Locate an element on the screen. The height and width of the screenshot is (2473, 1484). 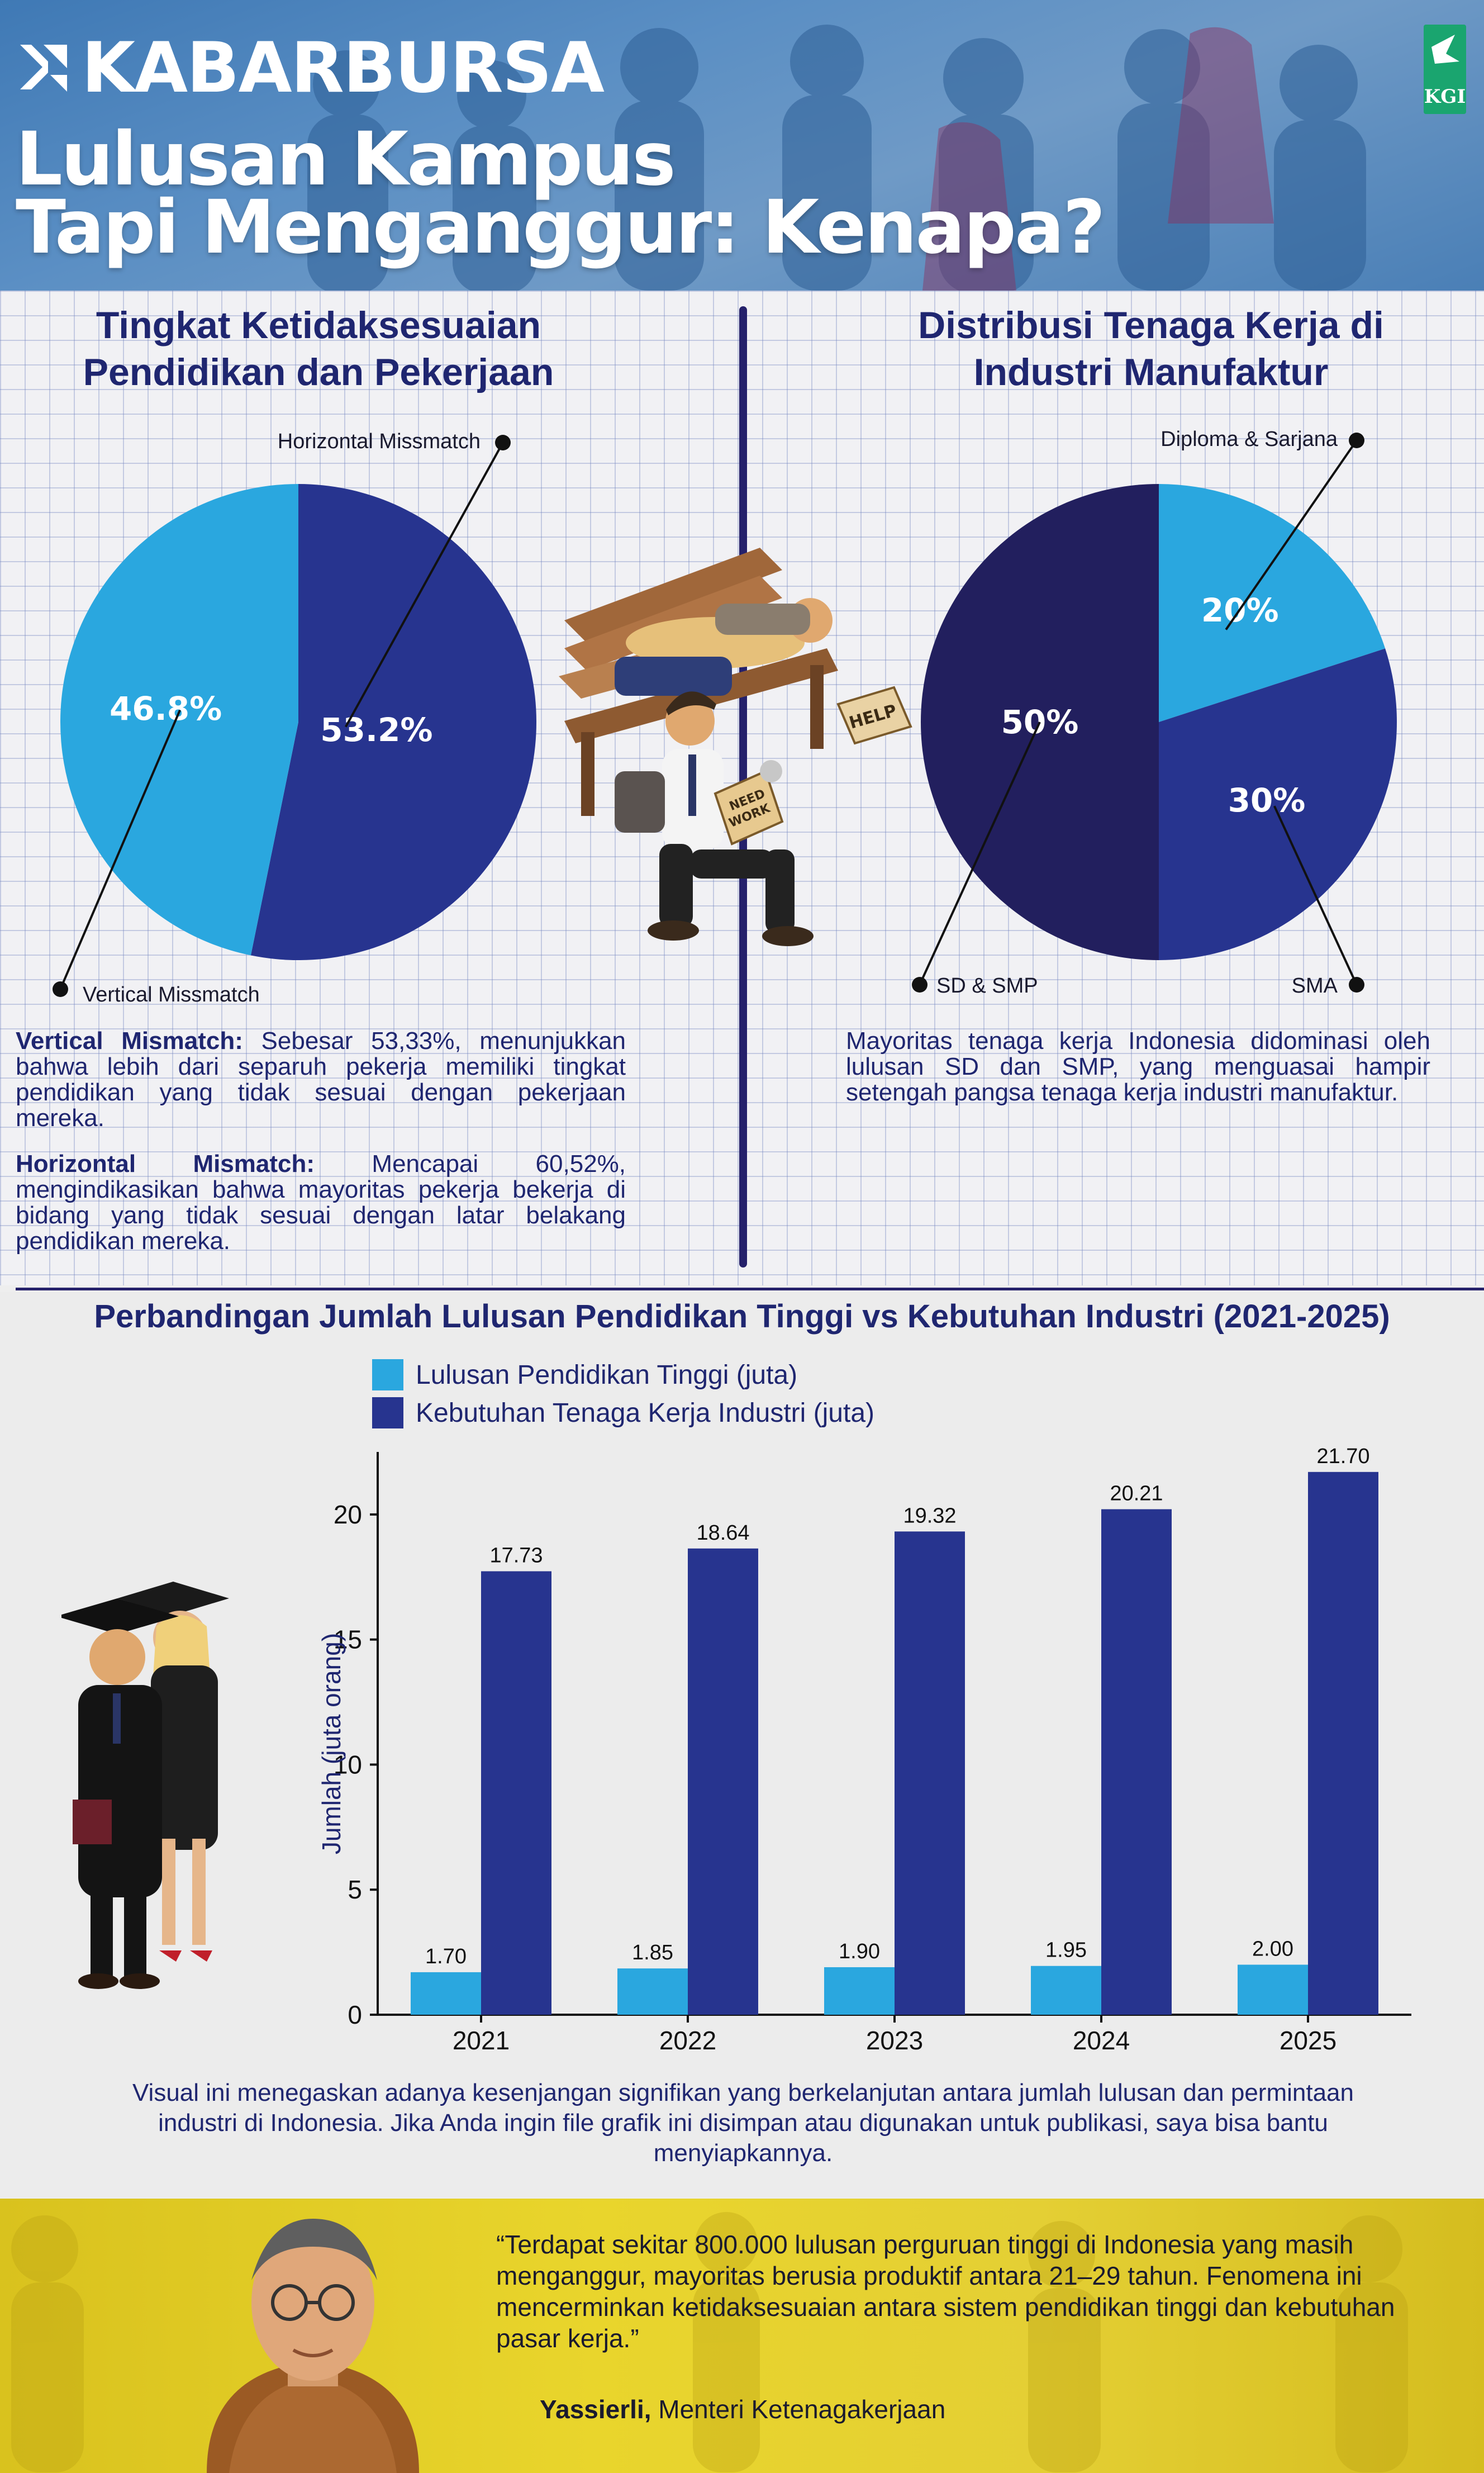
legend-swatch-lulusan is located at coordinates (387, 1374).